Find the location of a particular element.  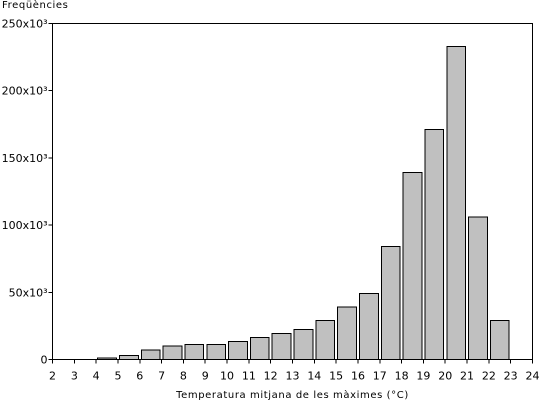

x-tick-label: 23 is located at coordinates (511, 376).